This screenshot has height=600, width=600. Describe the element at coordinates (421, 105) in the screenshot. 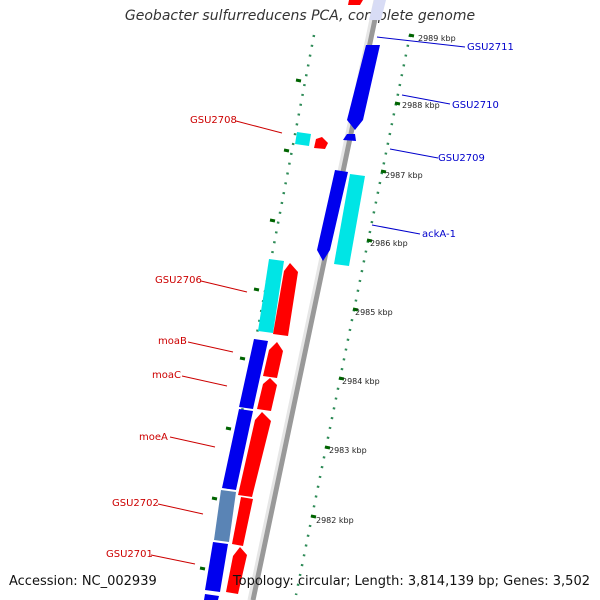

I see `tick-label-2988: 2988 kbp` at that location.